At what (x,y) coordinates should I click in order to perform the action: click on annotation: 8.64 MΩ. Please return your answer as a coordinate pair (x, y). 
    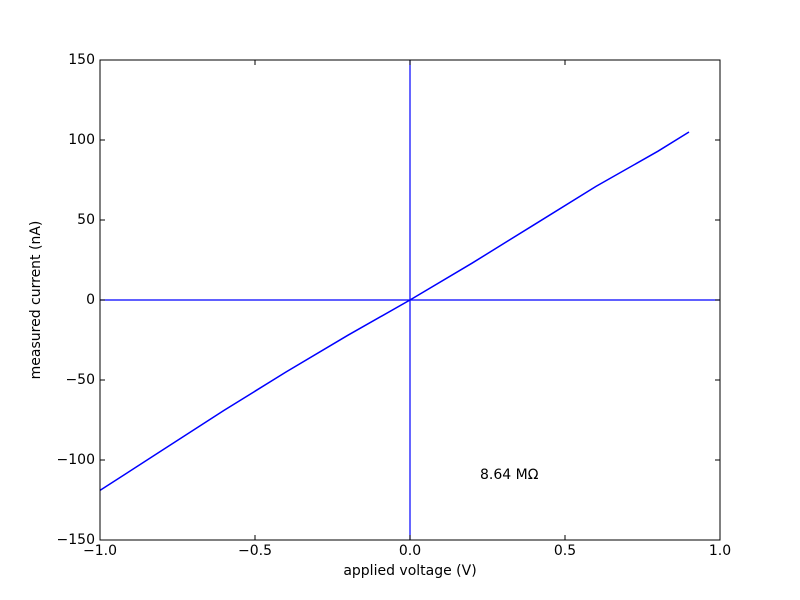
    Looking at the image, I should click on (509, 475).